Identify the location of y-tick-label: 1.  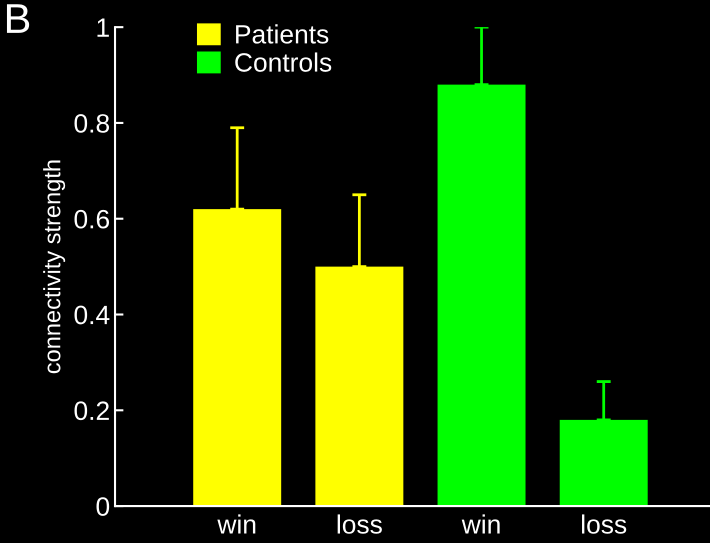
(103, 27).